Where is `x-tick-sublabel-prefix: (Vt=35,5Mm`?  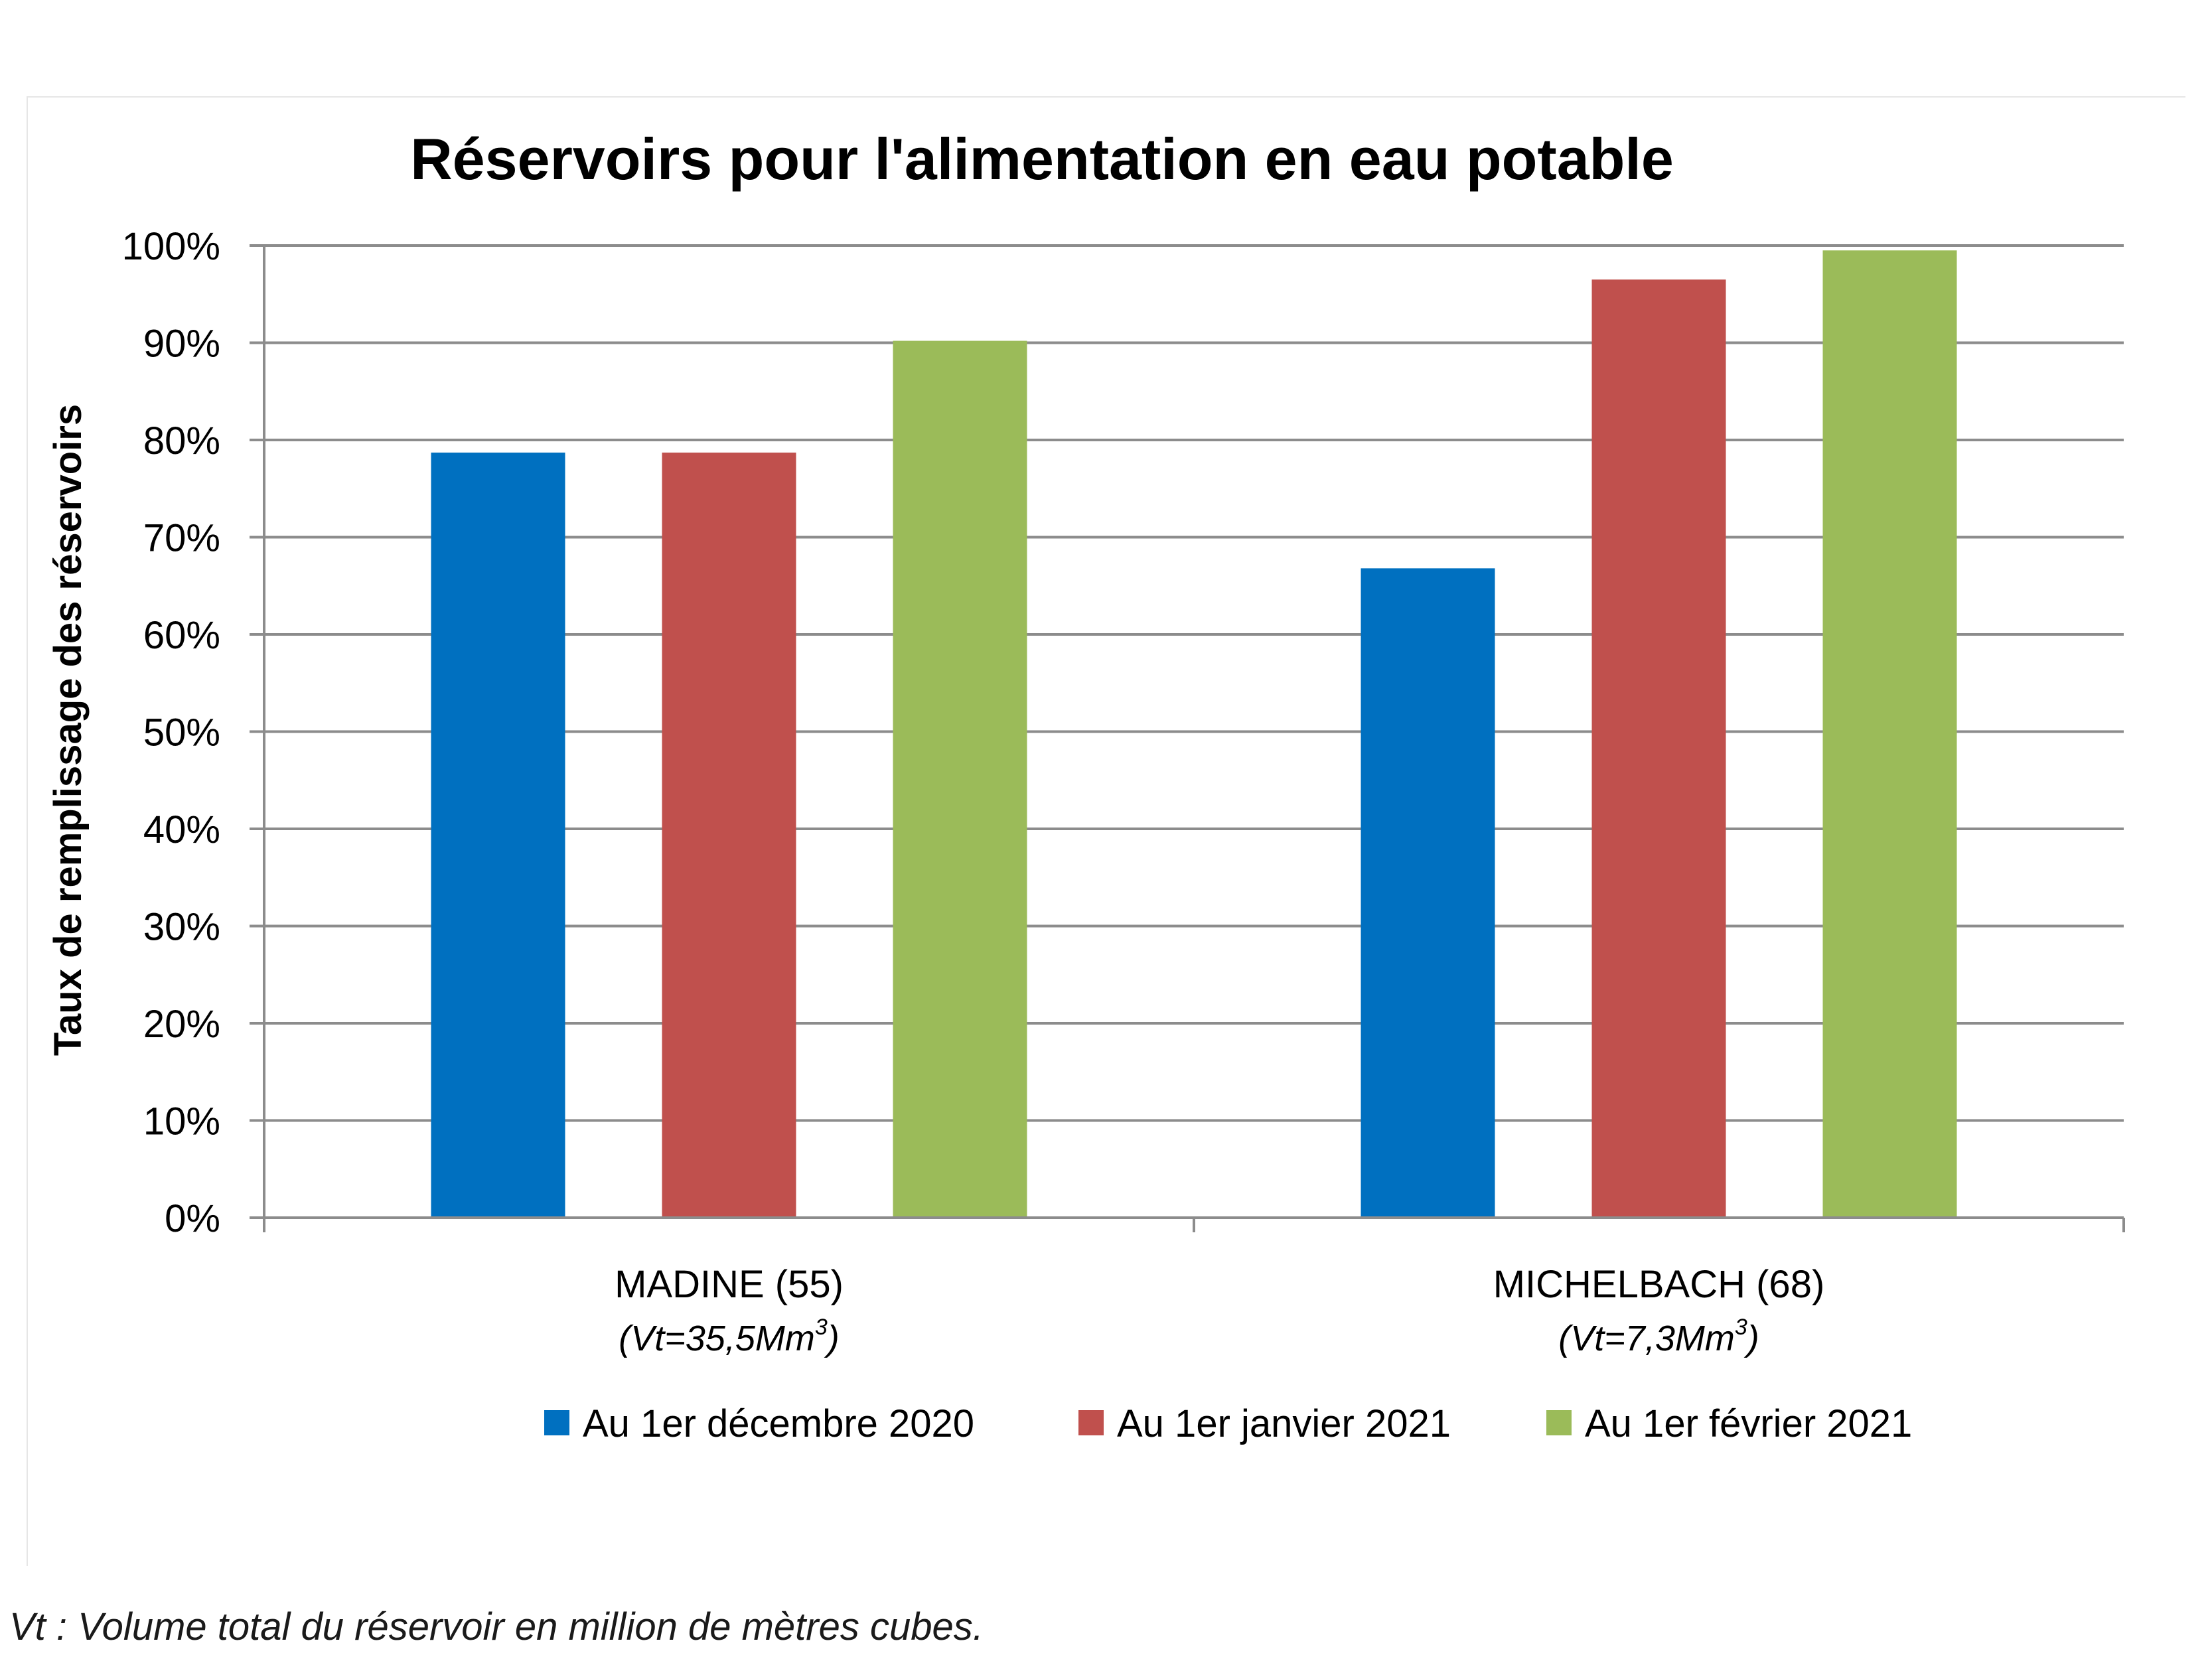
x-tick-sublabel-prefix: (Vt=35,5Mm is located at coordinates (717, 1338).